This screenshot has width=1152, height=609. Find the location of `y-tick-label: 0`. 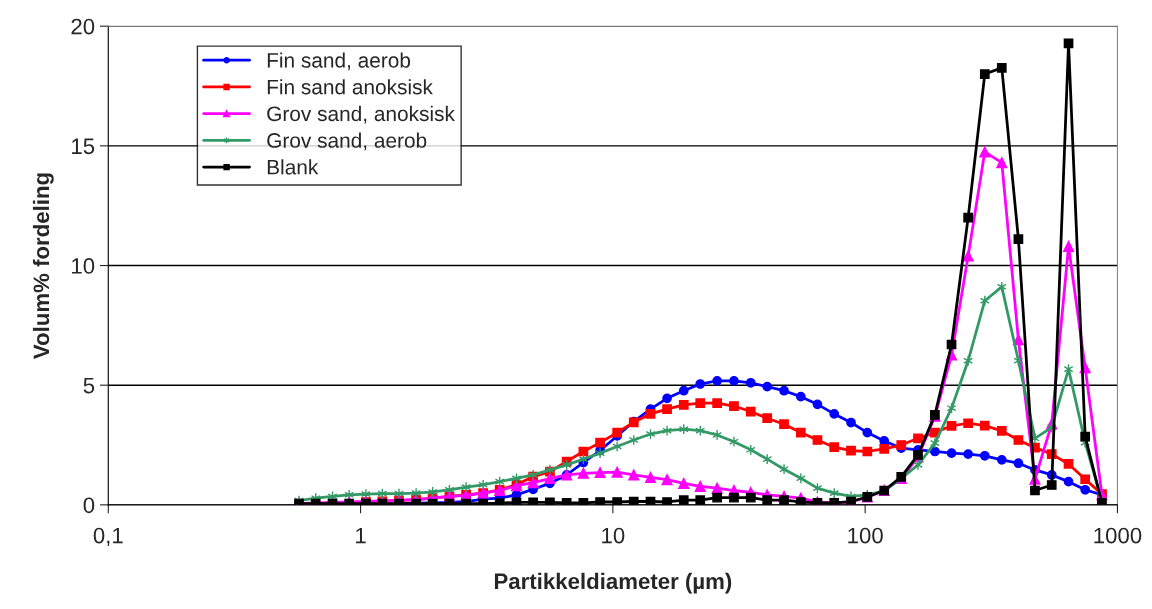

y-tick-label: 0 is located at coordinates (89, 505).